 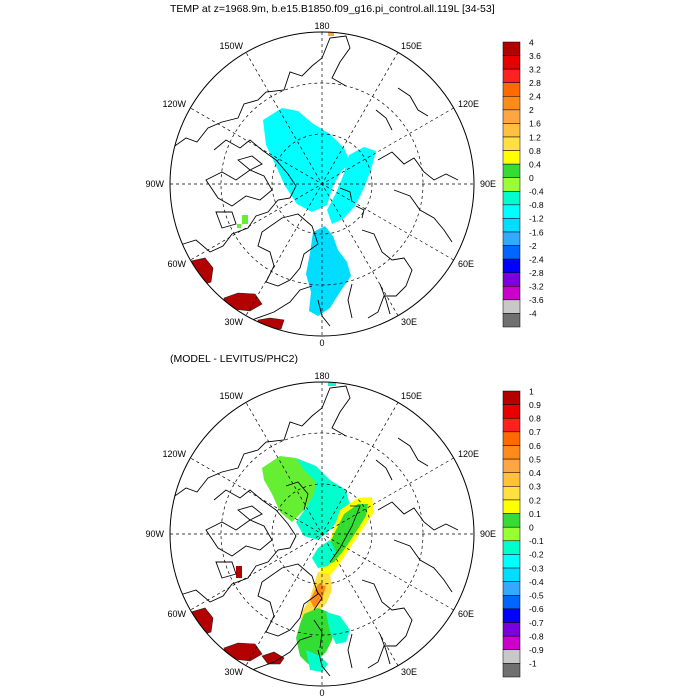 What do you see at coordinates (411, 46) in the screenshot?
I see `top-lon-label: 150E` at bounding box center [411, 46].